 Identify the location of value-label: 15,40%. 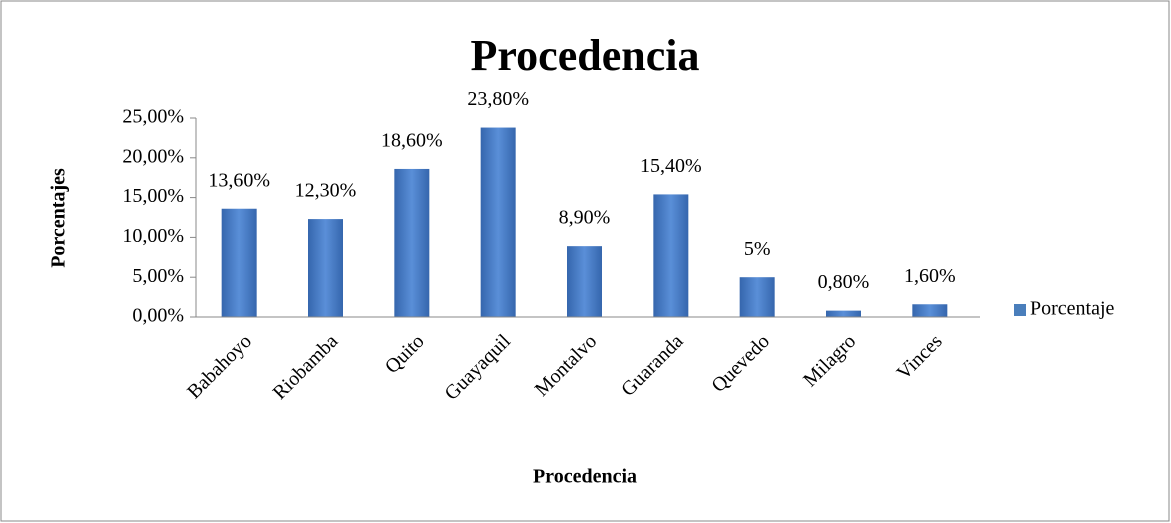
(671, 166).